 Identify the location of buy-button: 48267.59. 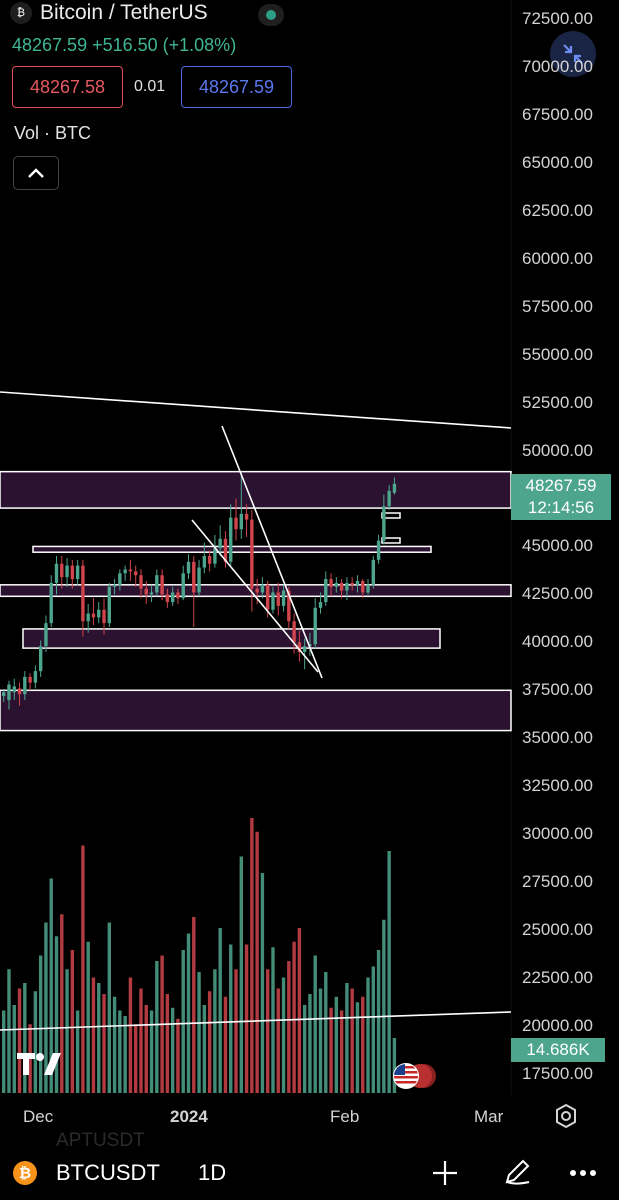
(236, 87).